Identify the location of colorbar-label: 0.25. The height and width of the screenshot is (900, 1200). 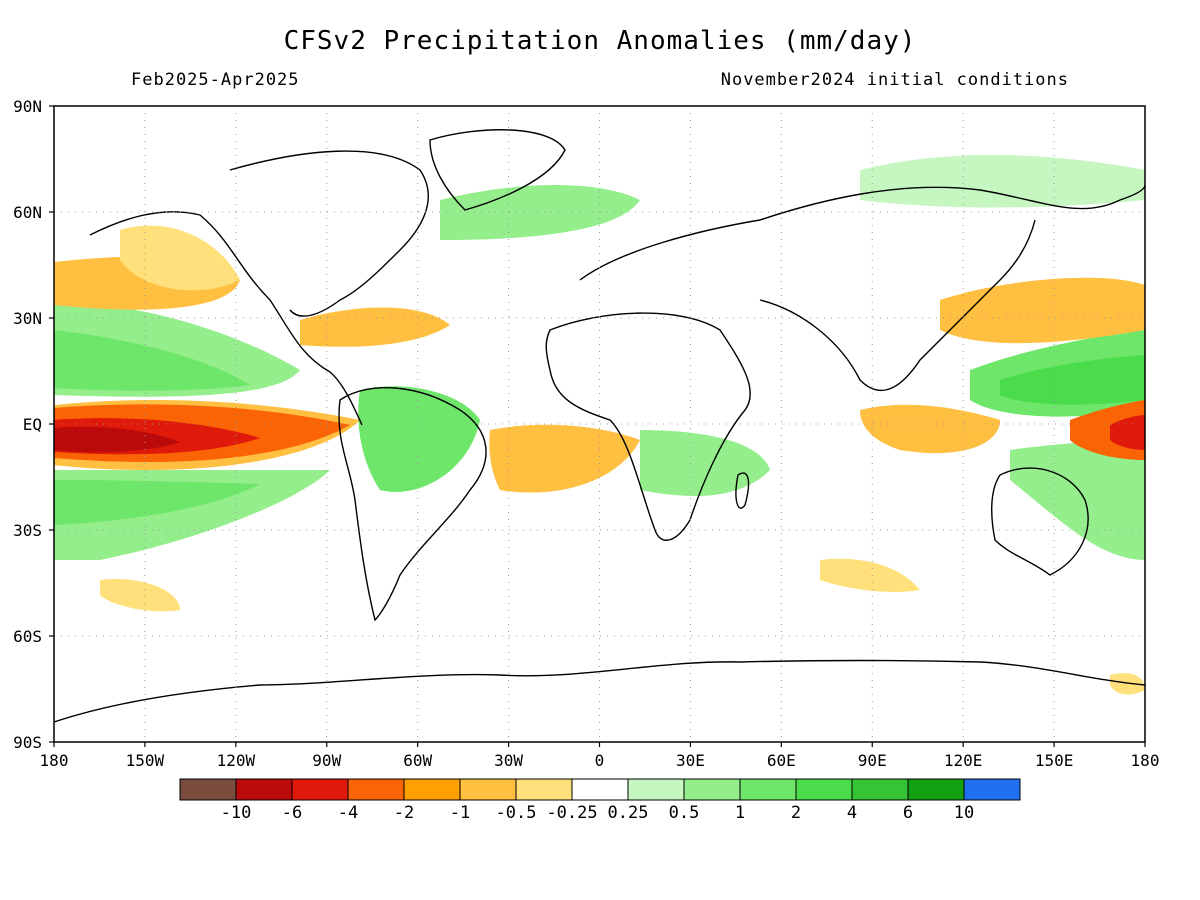
(628, 813).